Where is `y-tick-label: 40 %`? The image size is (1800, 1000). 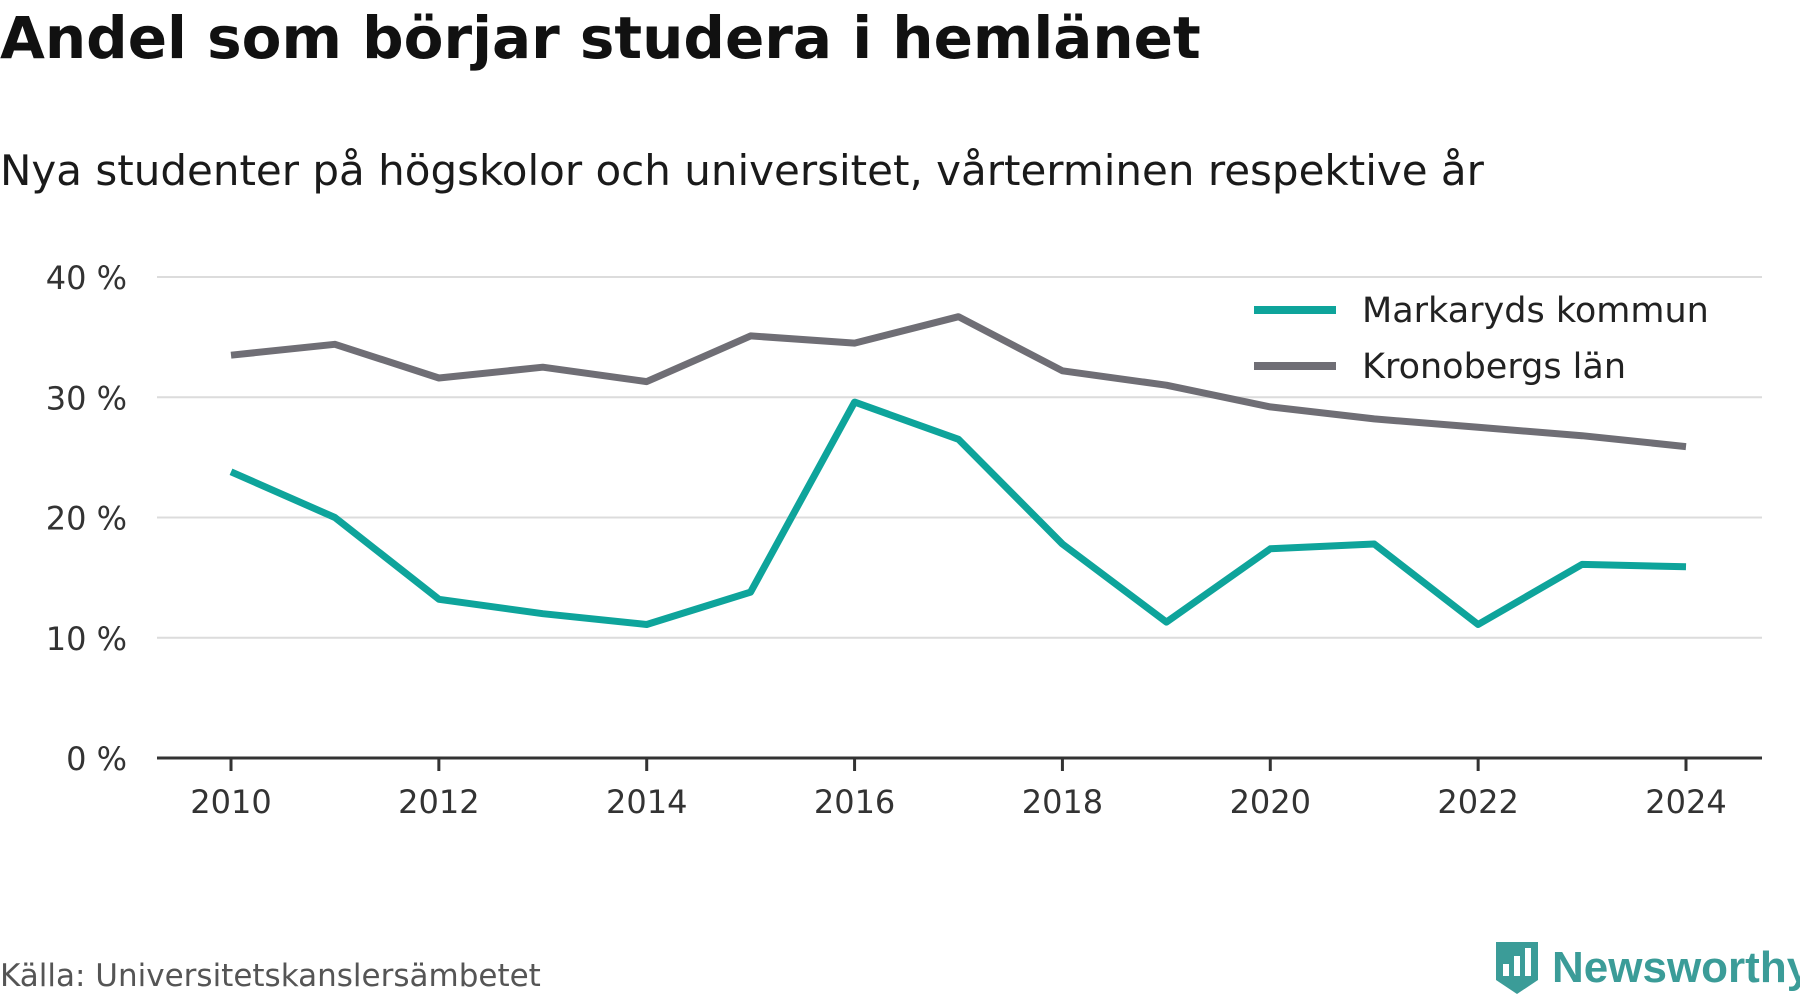 y-tick-label: 40 % is located at coordinates (86, 278).